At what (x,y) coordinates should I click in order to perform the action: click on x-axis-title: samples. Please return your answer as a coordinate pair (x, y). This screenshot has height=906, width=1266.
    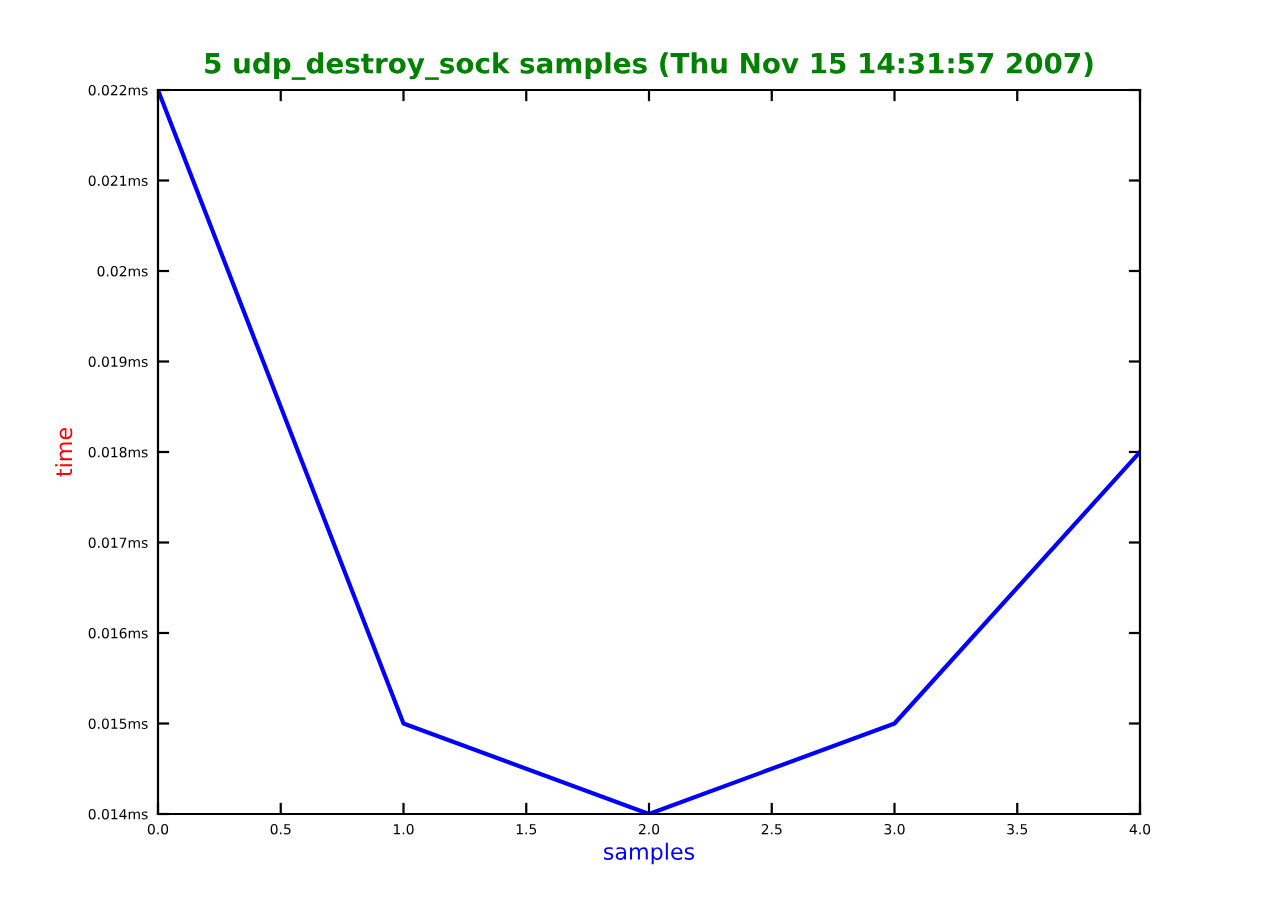
    Looking at the image, I should click on (649, 853).